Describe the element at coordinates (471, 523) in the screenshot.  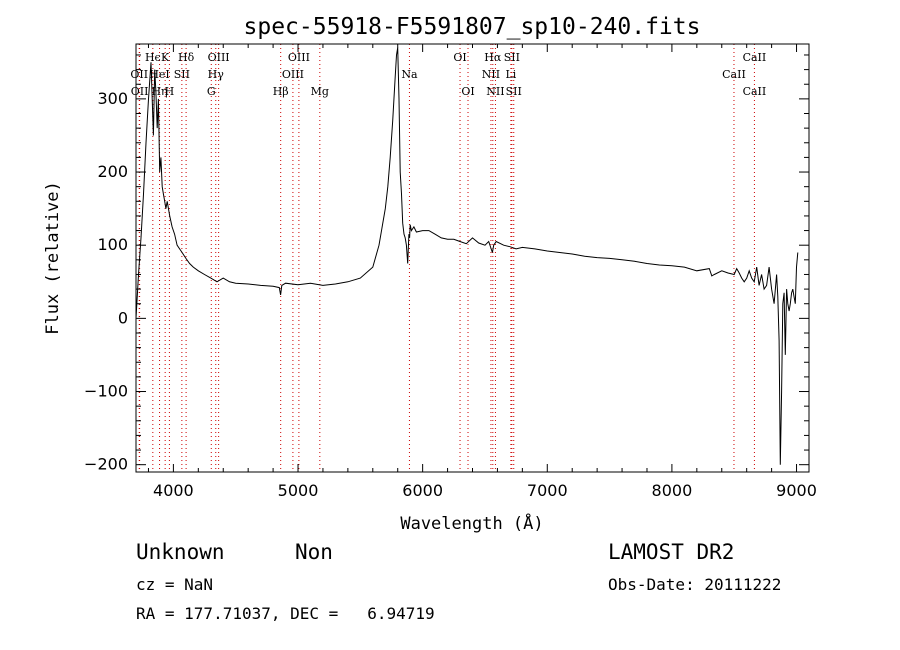
I see `x-axis-label: Wavelength (Å)` at that location.